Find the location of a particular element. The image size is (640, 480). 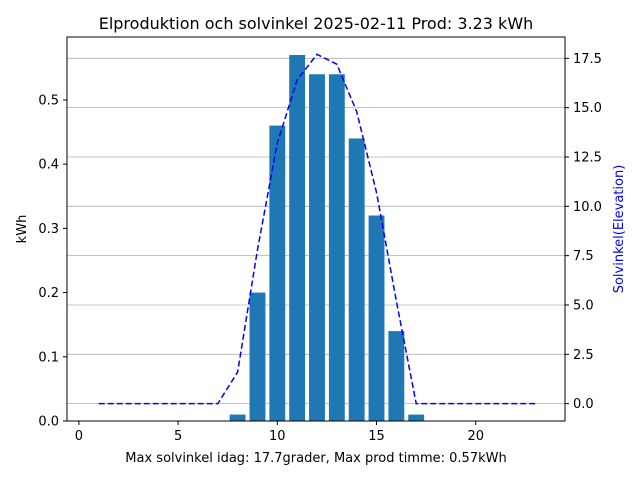

y-right-tick-label: 0.0 is located at coordinates (583, 404).